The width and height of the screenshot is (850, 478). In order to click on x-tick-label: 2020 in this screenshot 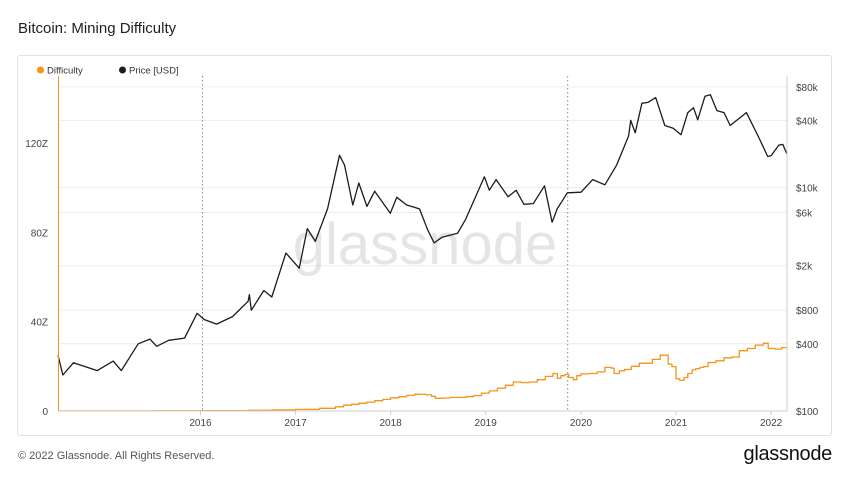, I will do `click(581, 423)`.